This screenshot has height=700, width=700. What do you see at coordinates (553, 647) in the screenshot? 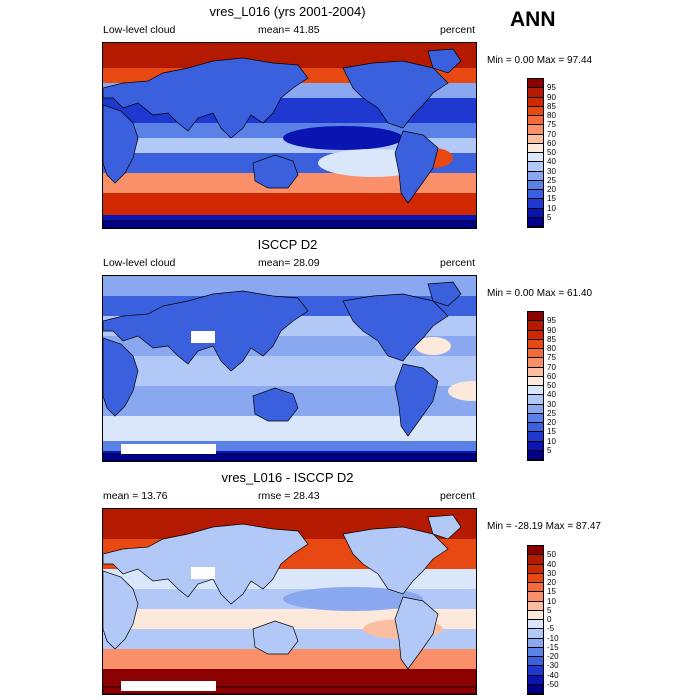
I see `colorbar-tick-label: -15` at bounding box center [553, 647].